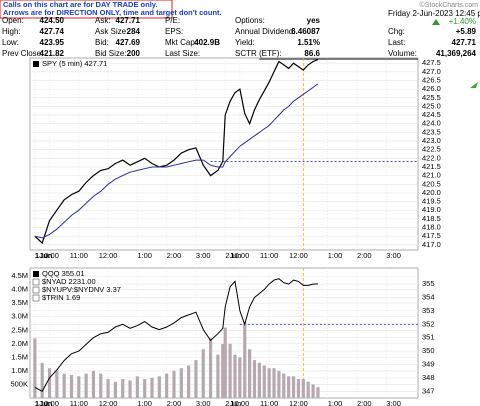  Describe the element at coordinates (19, 275) in the screenshot. I see `y-tick-label: 4.5M` at that location.